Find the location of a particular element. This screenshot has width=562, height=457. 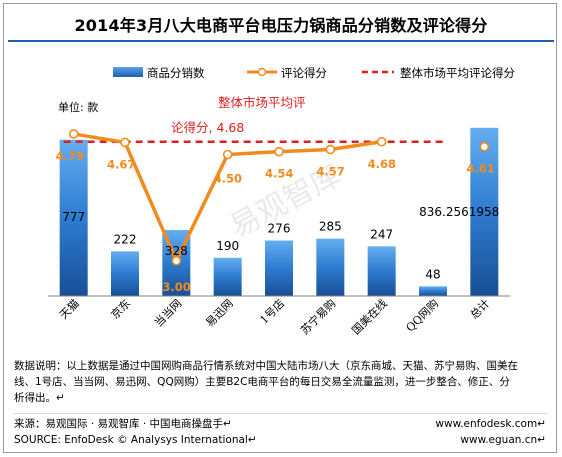

avg-annotation-line1: 整体市场平均评 is located at coordinates (262, 102).